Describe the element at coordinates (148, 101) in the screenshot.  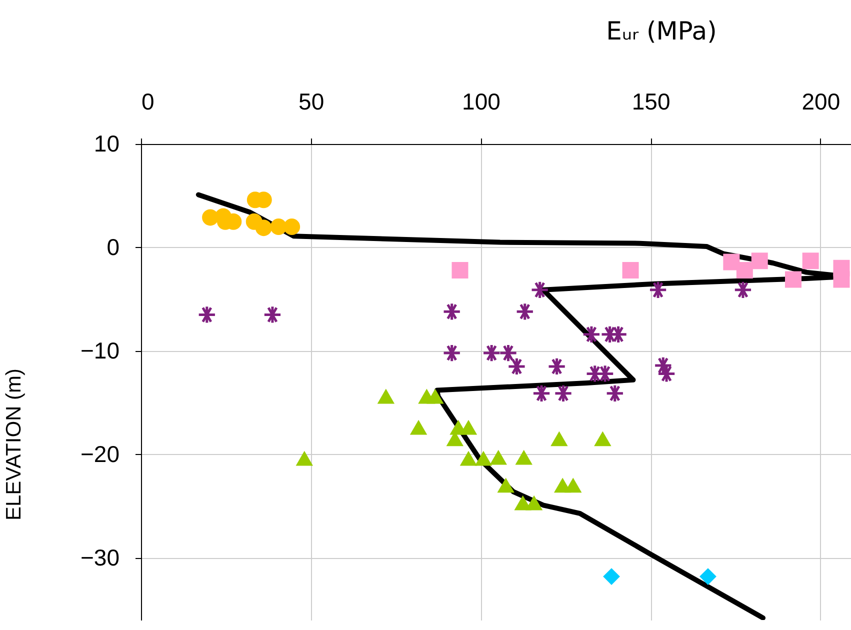
I see `x-tick-label: 0` at that location.